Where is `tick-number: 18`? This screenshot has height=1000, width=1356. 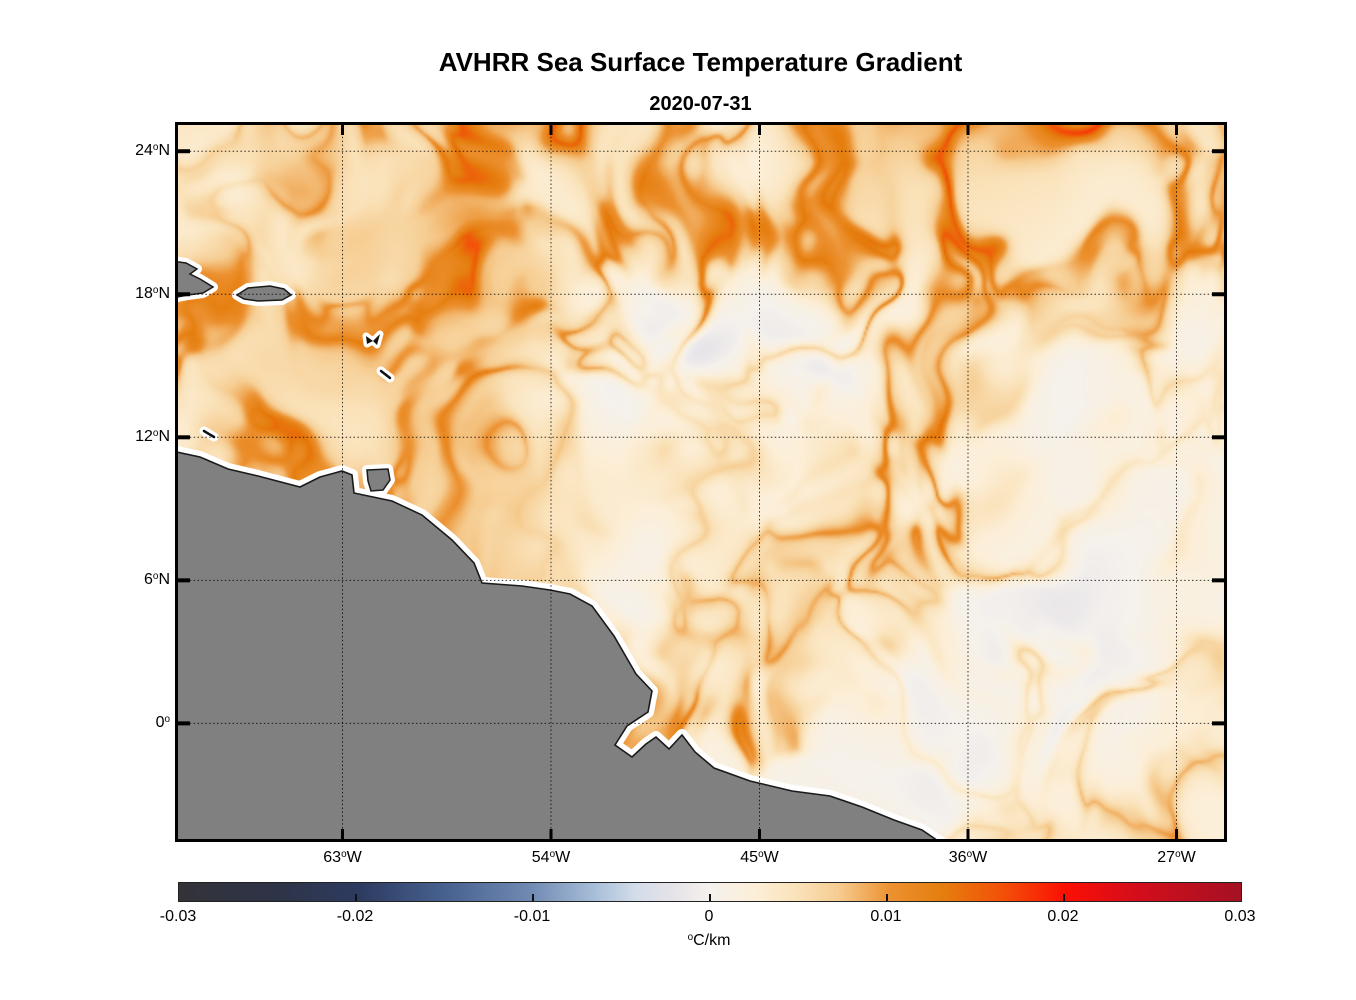
tick-number: 18 is located at coordinates (144, 294).